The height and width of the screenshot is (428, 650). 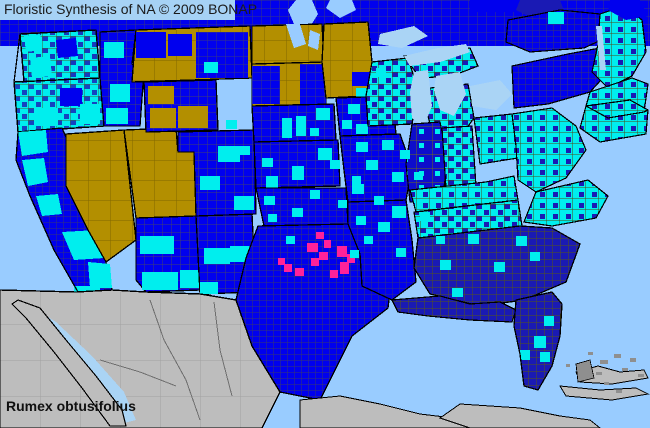 I want to click on region-mexico, so click(x=140, y=358).